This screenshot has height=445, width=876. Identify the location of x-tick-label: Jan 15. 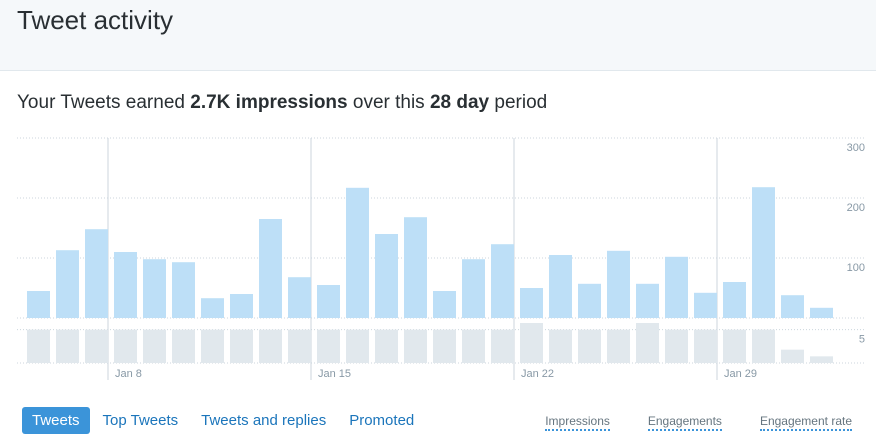
(334, 374).